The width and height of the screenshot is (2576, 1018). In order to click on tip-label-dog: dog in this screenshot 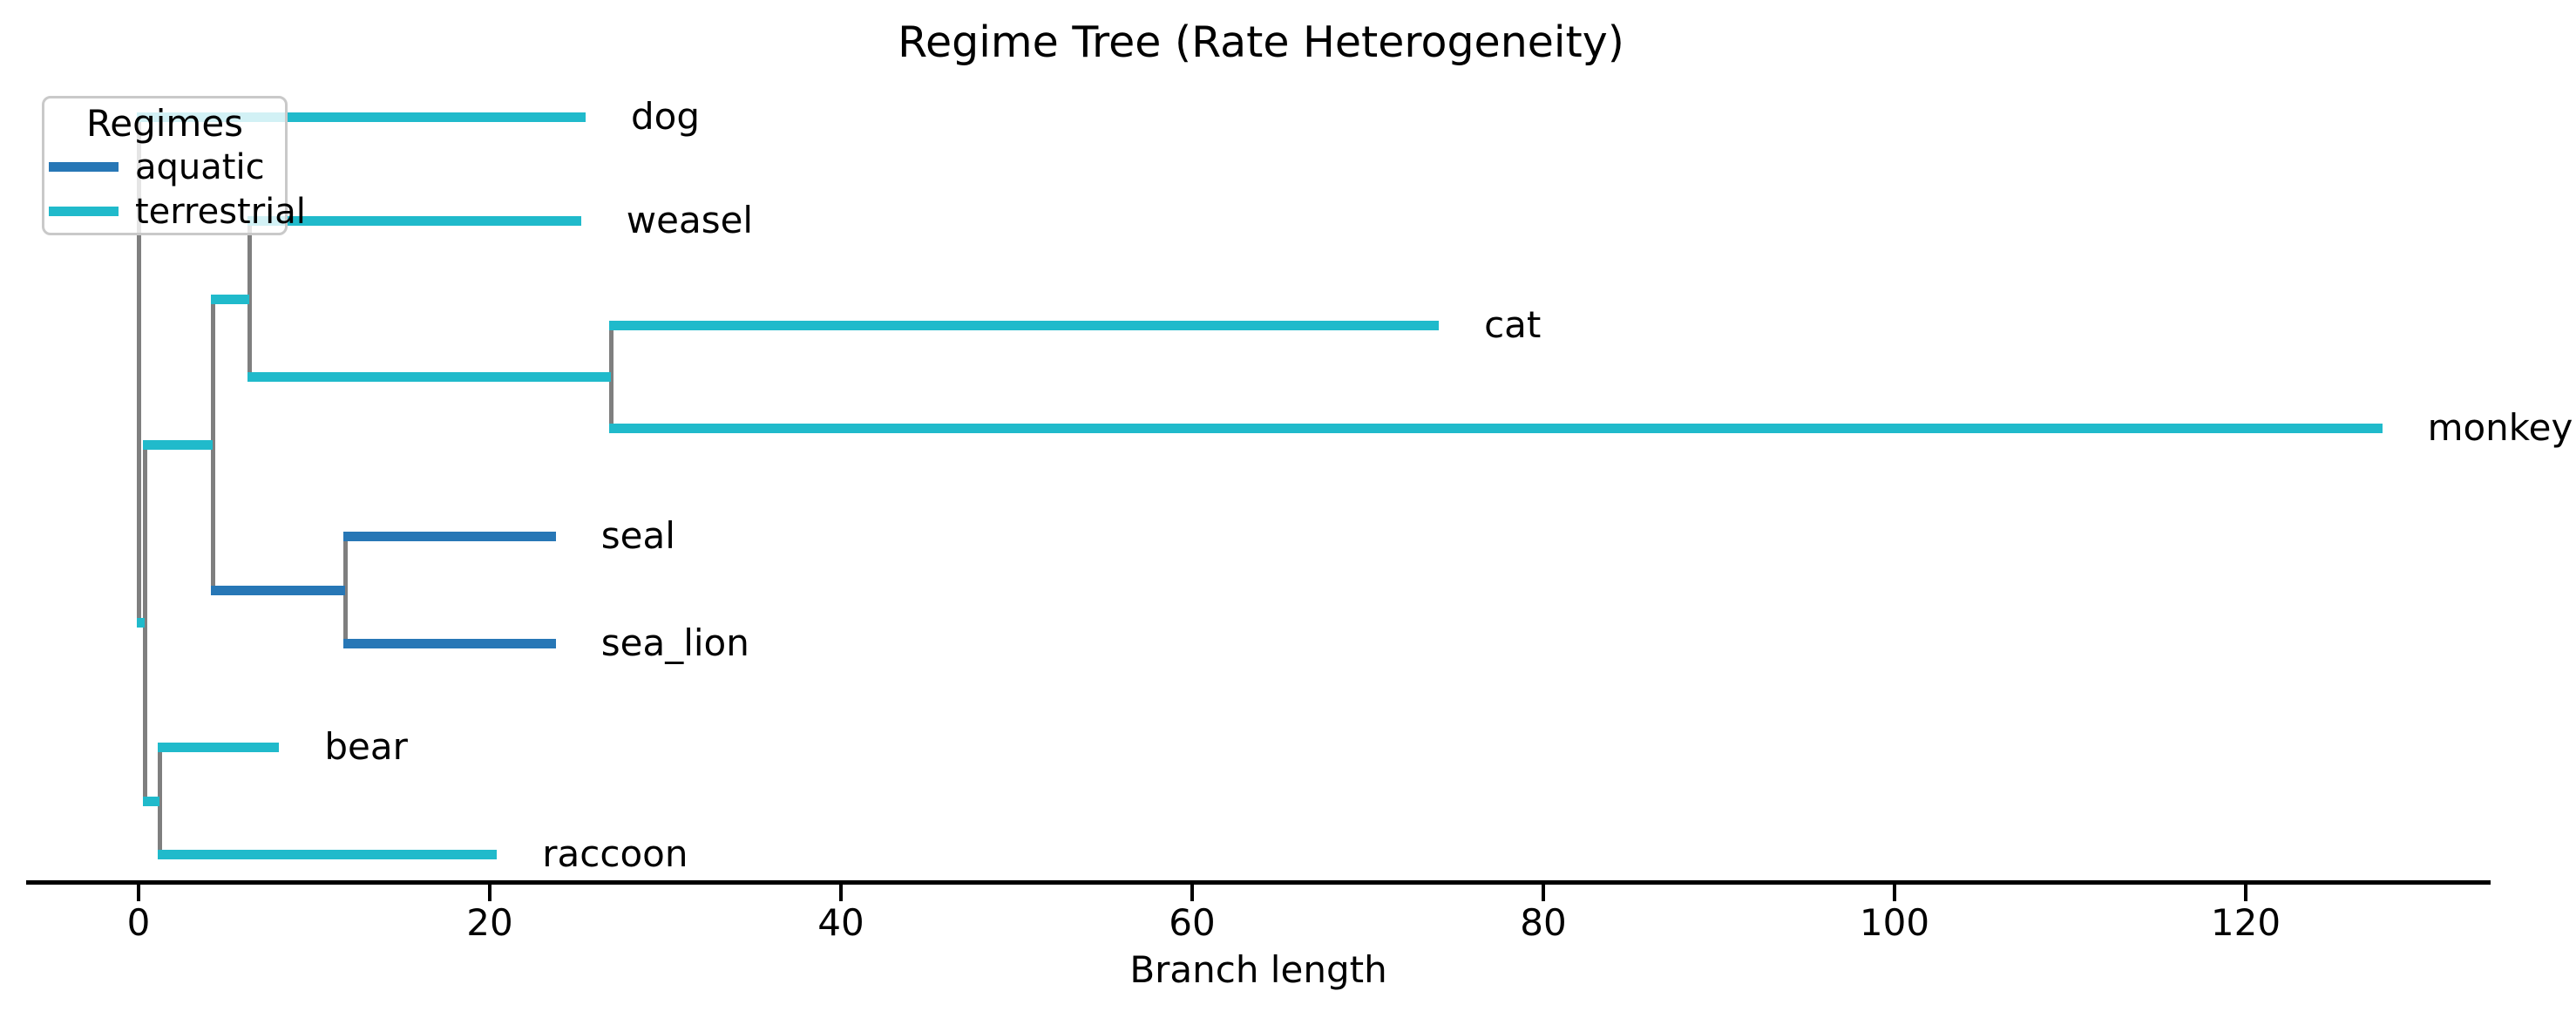, I will do `click(666, 116)`.